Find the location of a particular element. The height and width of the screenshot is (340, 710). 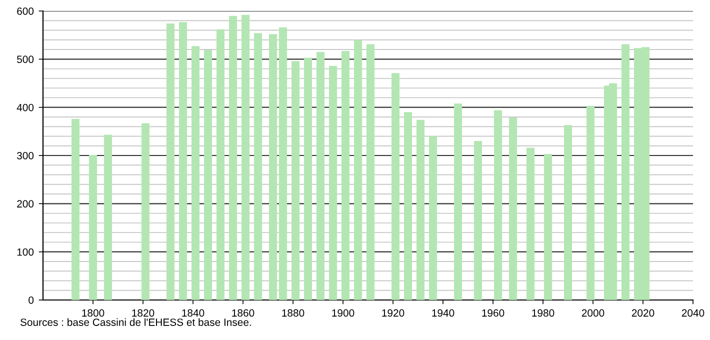

y-tick-label: 600 is located at coordinates (25, 11).